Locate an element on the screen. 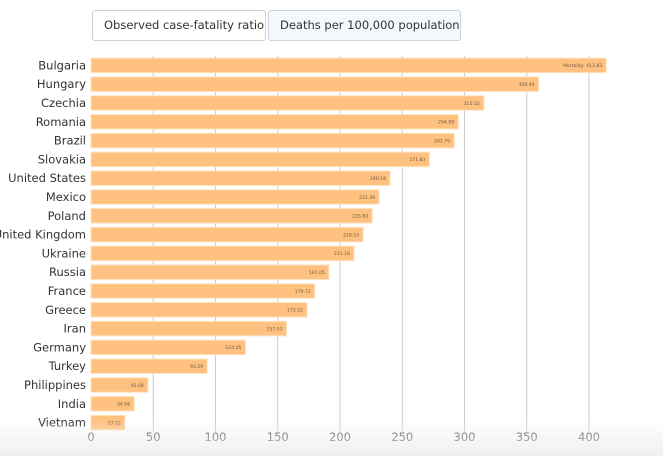 The height and width of the screenshot is (456, 663). value-label: 291.70 is located at coordinates (442, 141).